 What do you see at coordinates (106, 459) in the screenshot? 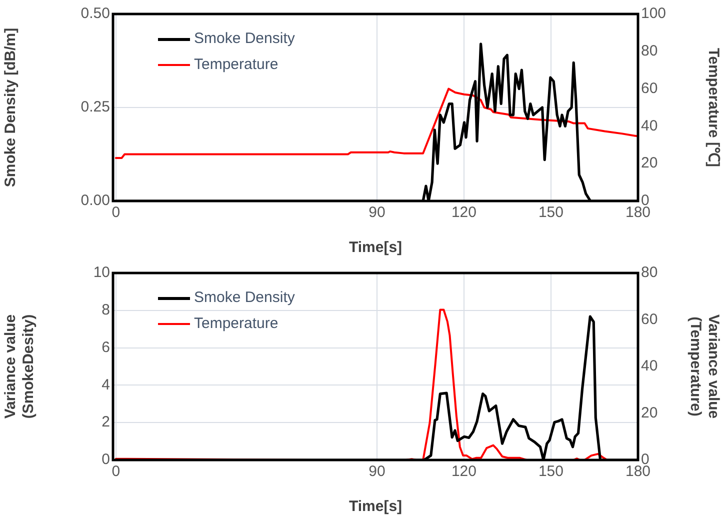
I see `y-tick-label: 0` at bounding box center [106, 459].